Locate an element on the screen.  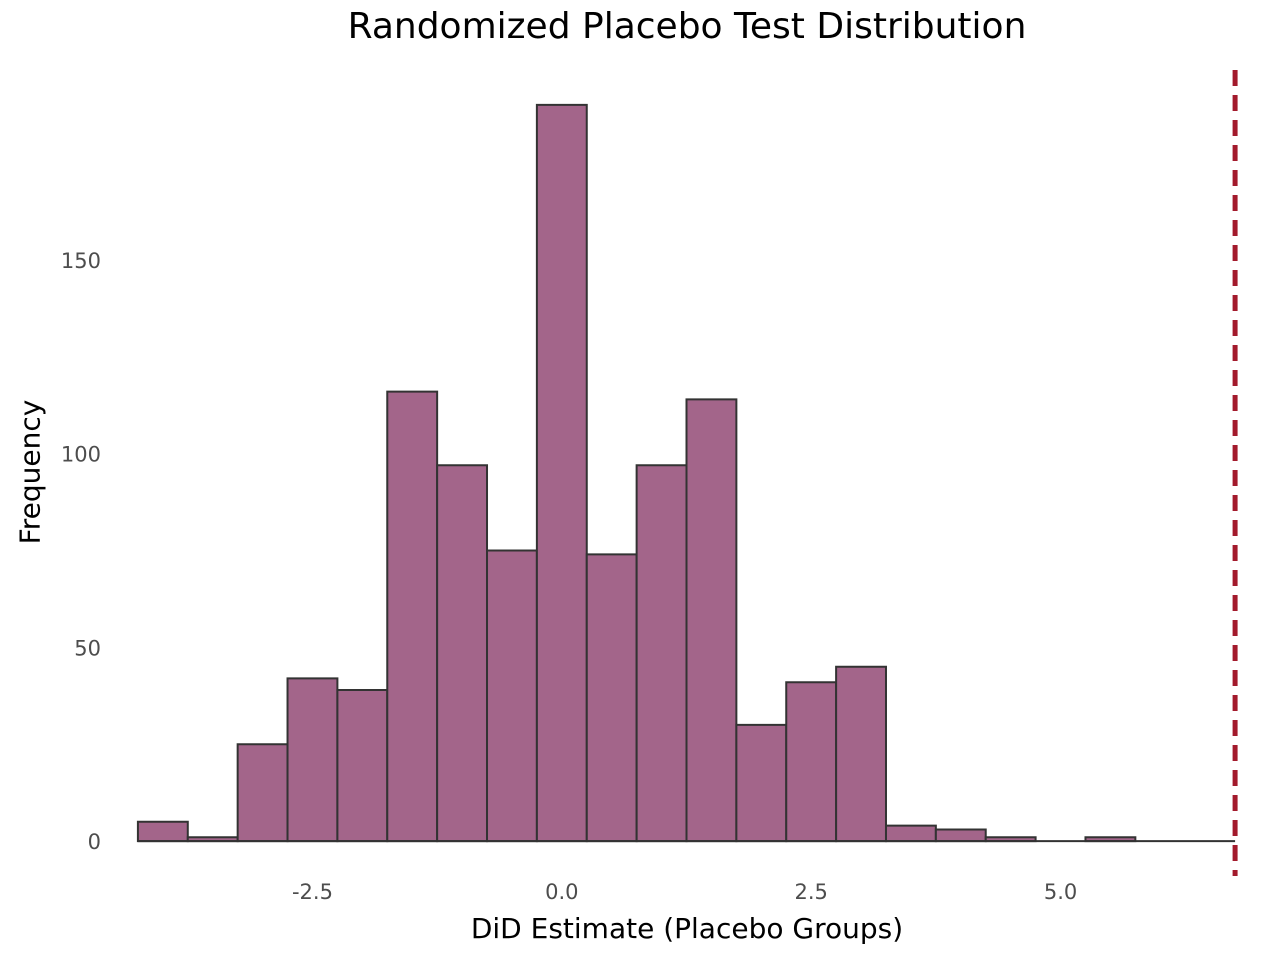
y-axis-label: Frequency is located at coordinates (30, 472).